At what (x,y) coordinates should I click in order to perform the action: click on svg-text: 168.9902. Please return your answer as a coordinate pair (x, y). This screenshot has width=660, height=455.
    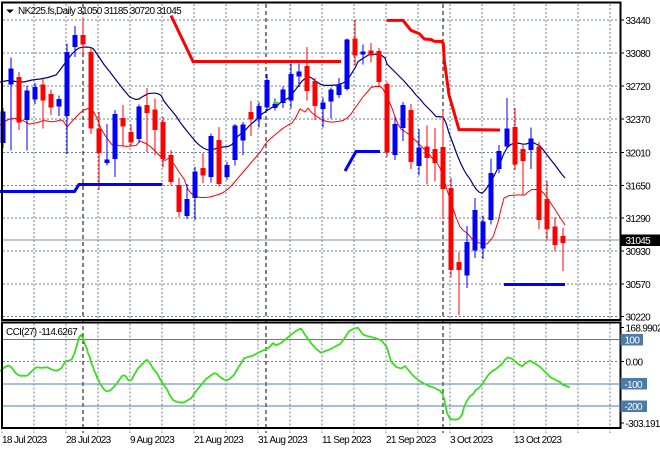
    Looking at the image, I should click on (643, 329).